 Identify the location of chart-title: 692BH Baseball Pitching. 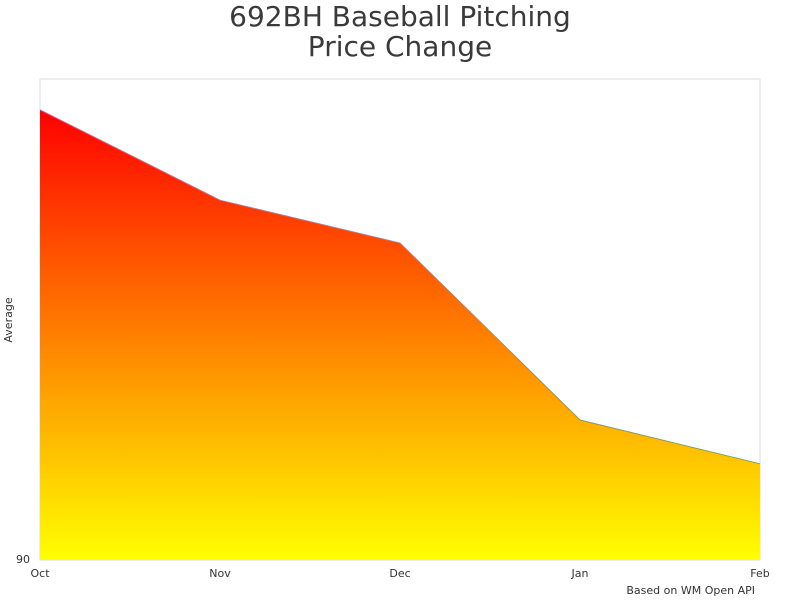
(400, 16).